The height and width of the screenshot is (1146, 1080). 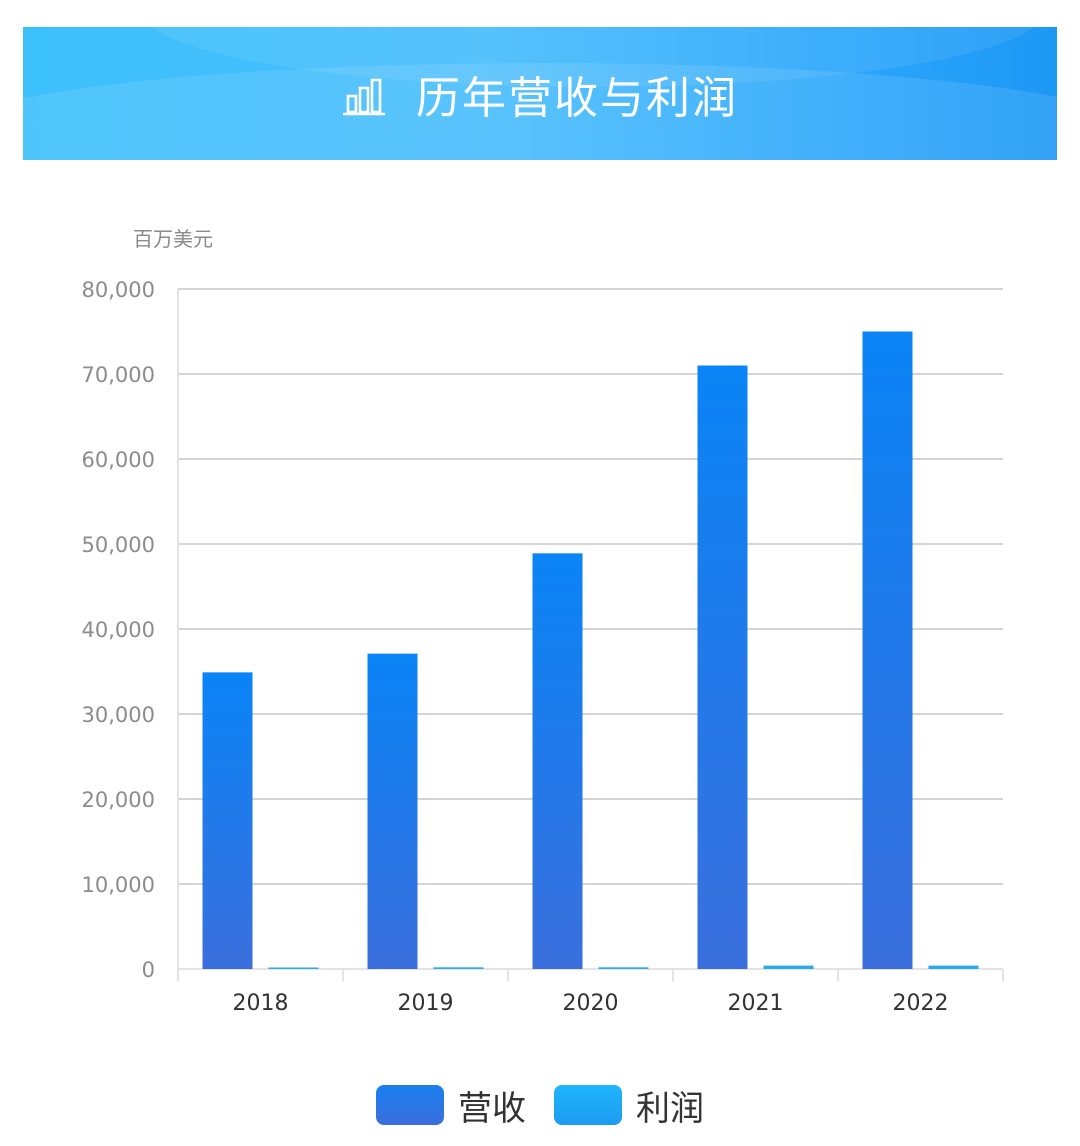 What do you see at coordinates (364, 96) in the screenshot?
I see `bar-chart-icon` at bounding box center [364, 96].